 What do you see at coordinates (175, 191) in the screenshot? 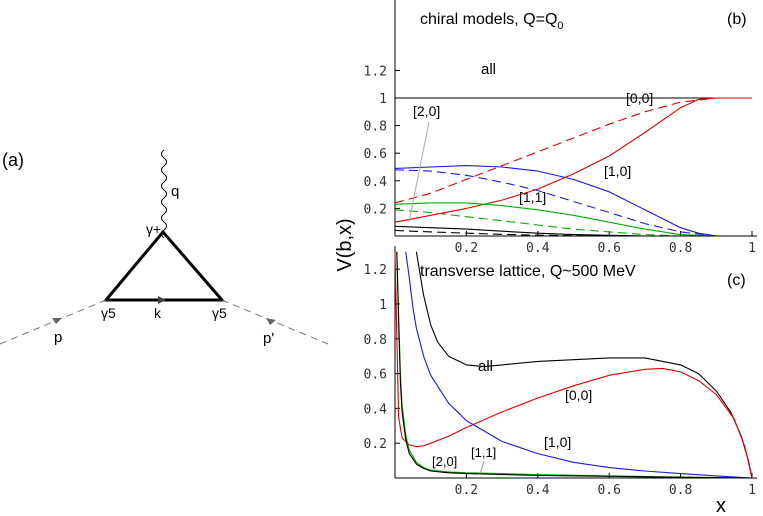
I see `photon-momentum-label: q` at bounding box center [175, 191].